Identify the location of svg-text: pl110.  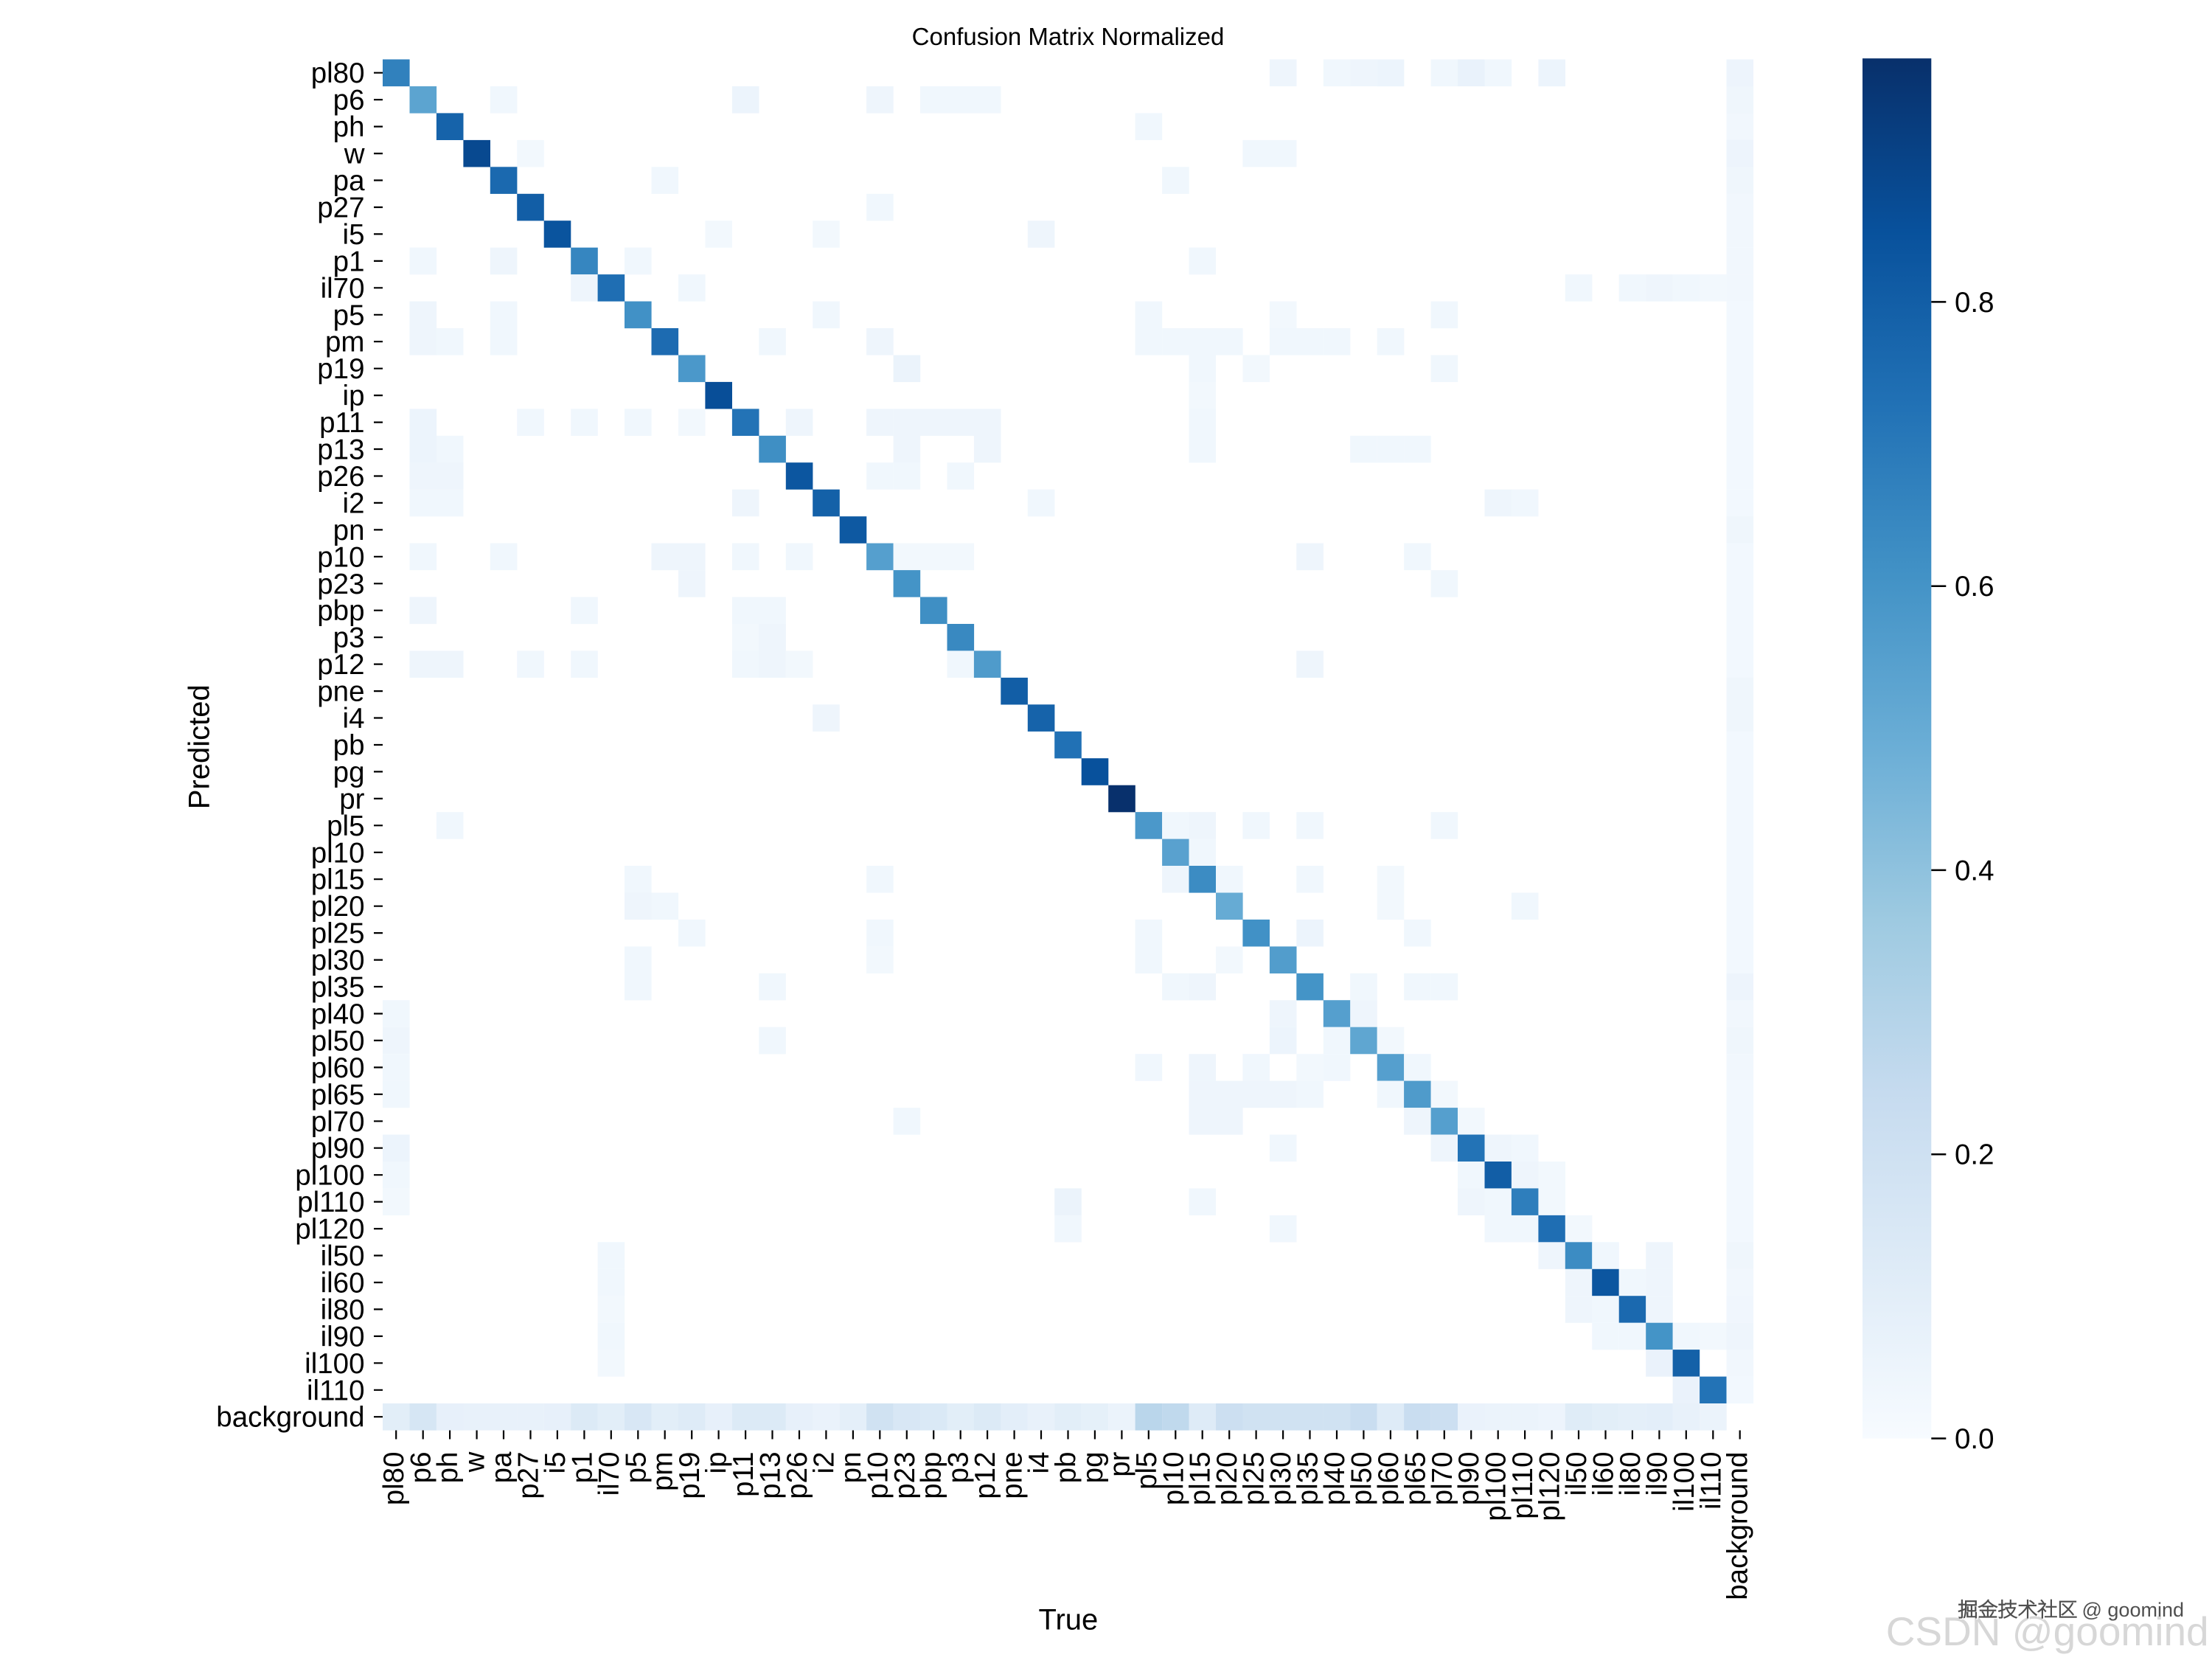
(1523, 1485).